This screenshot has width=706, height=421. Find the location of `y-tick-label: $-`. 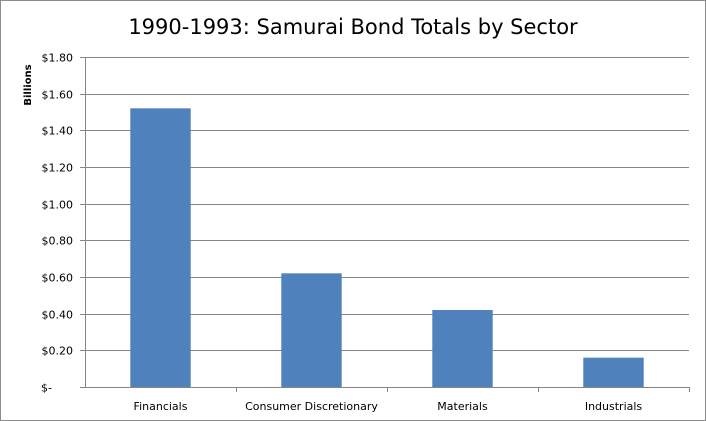

y-tick-label: $- is located at coordinates (46, 388).